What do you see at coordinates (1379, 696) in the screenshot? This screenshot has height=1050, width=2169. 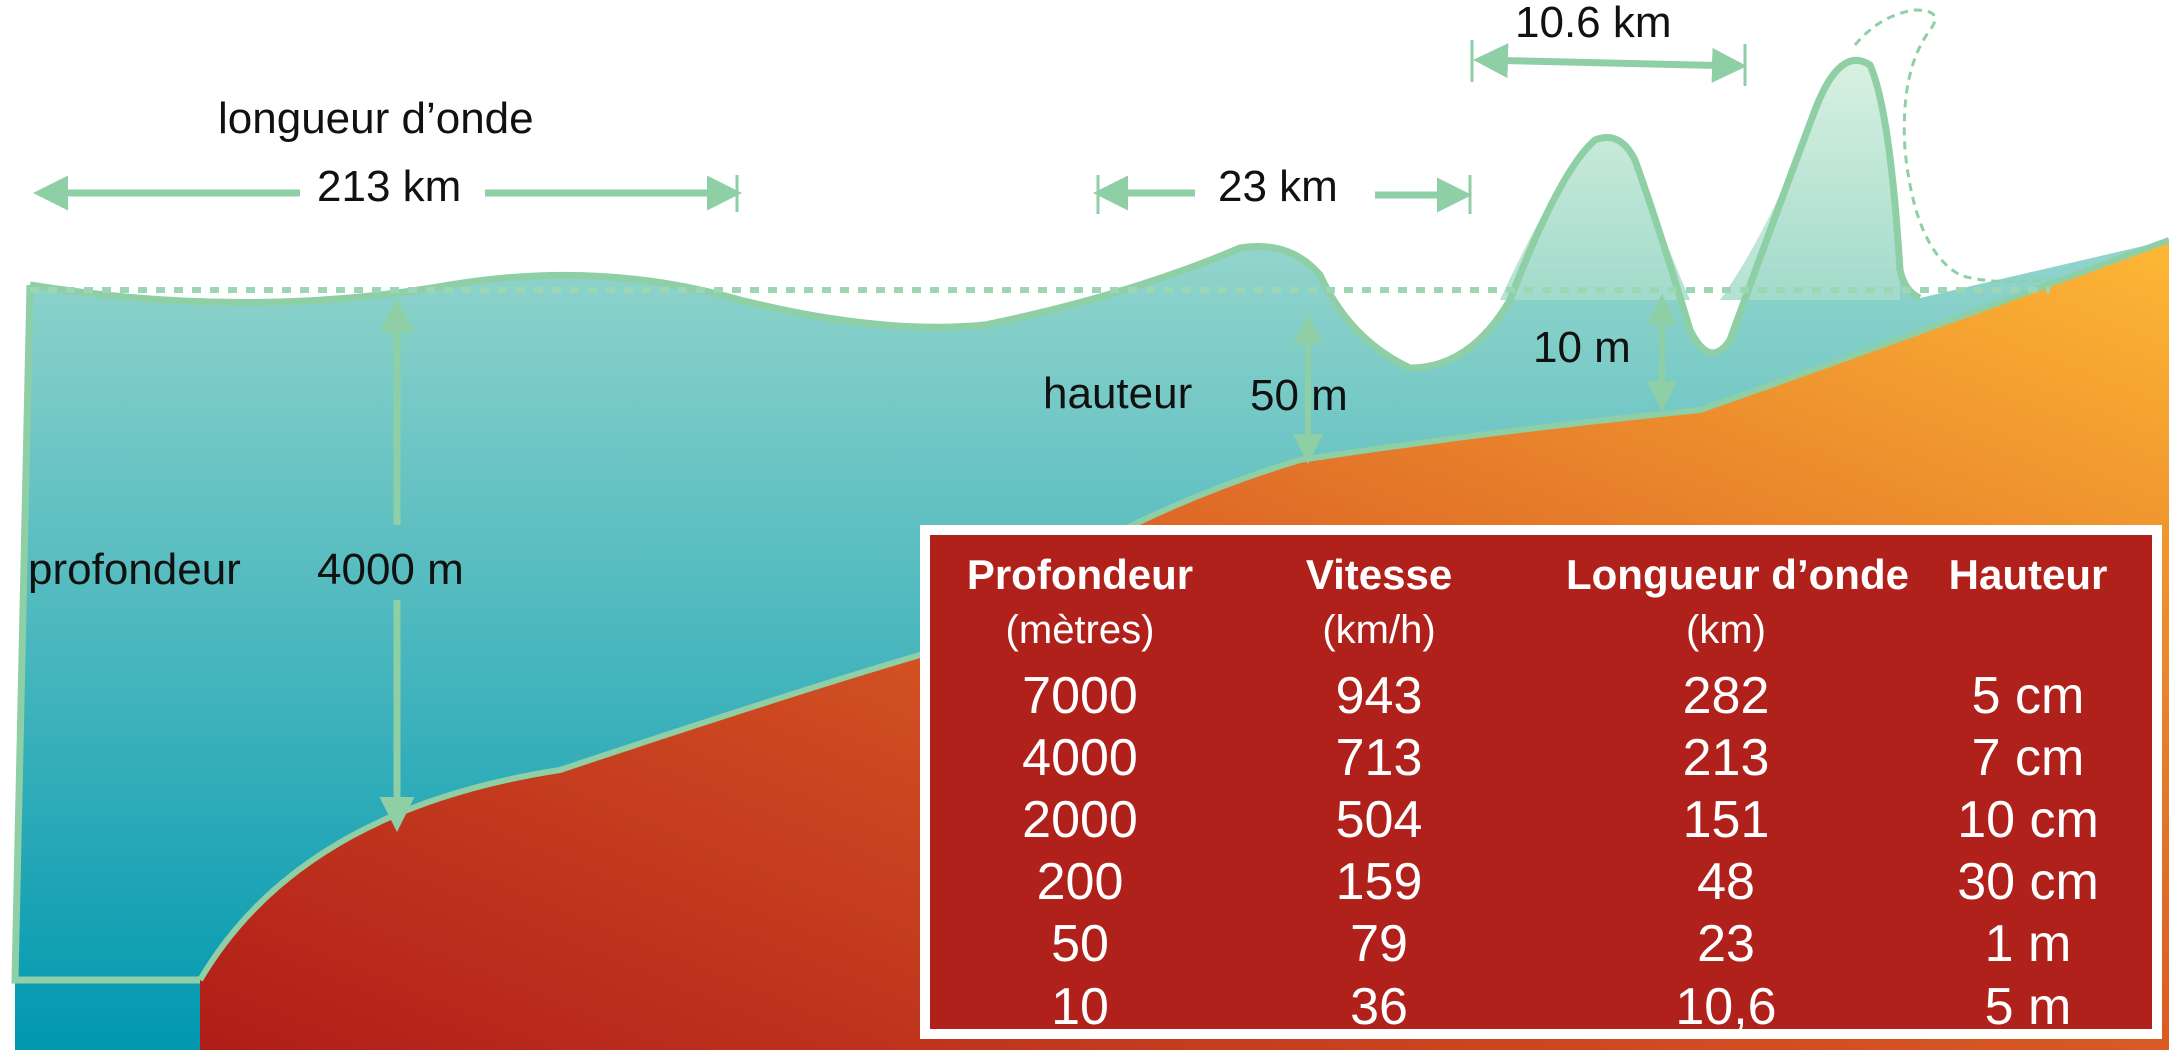 I see `table-cell: 943` at bounding box center [1379, 696].